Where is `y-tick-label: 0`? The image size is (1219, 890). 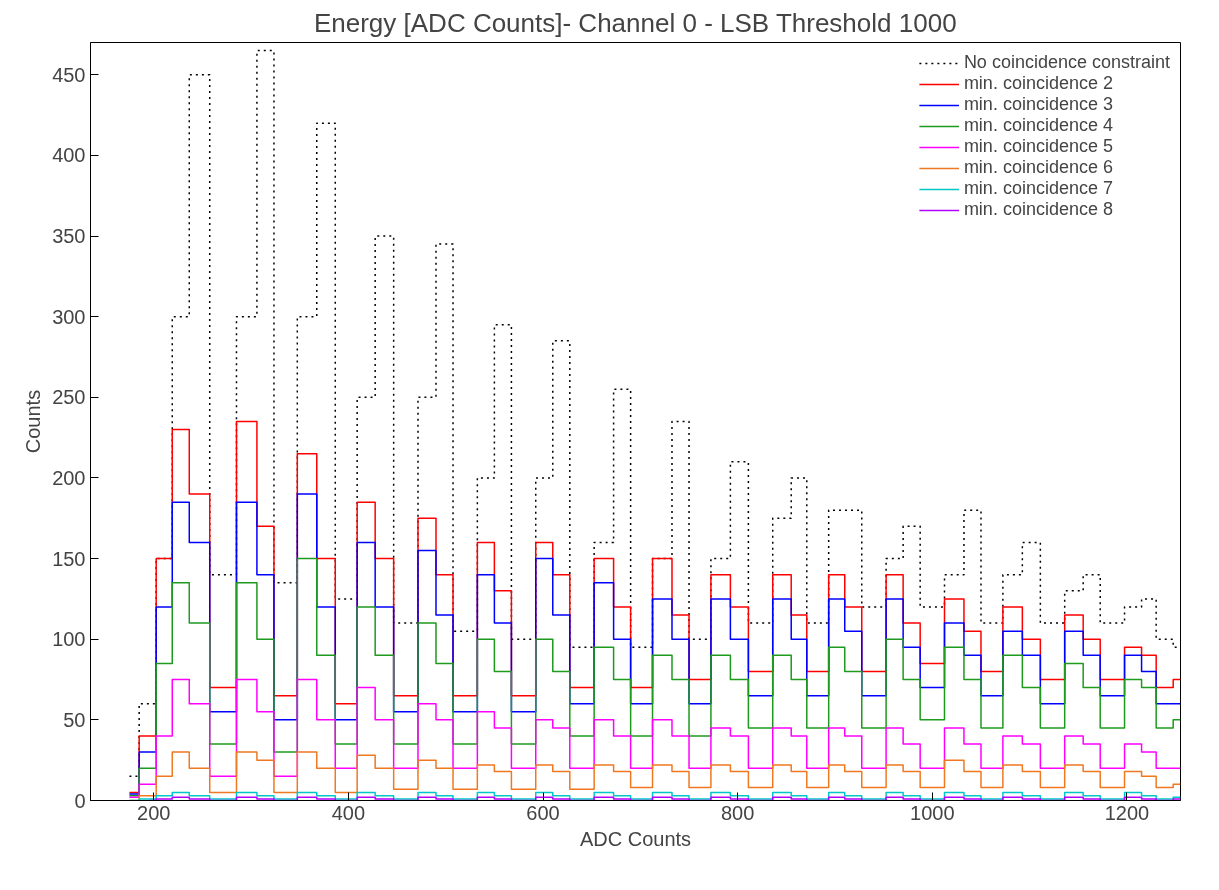
y-tick-label: 0 is located at coordinates (80, 800).